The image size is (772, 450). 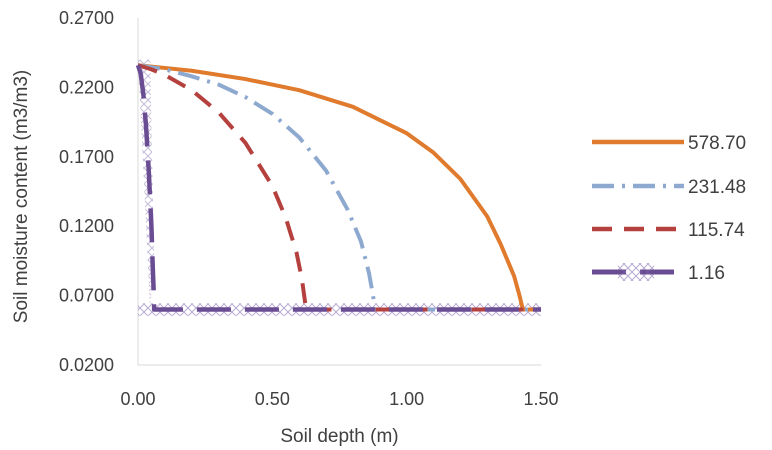 What do you see at coordinates (86, 365) in the screenshot?
I see `y-tick-label: 0.0200` at bounding box center [86, 365].